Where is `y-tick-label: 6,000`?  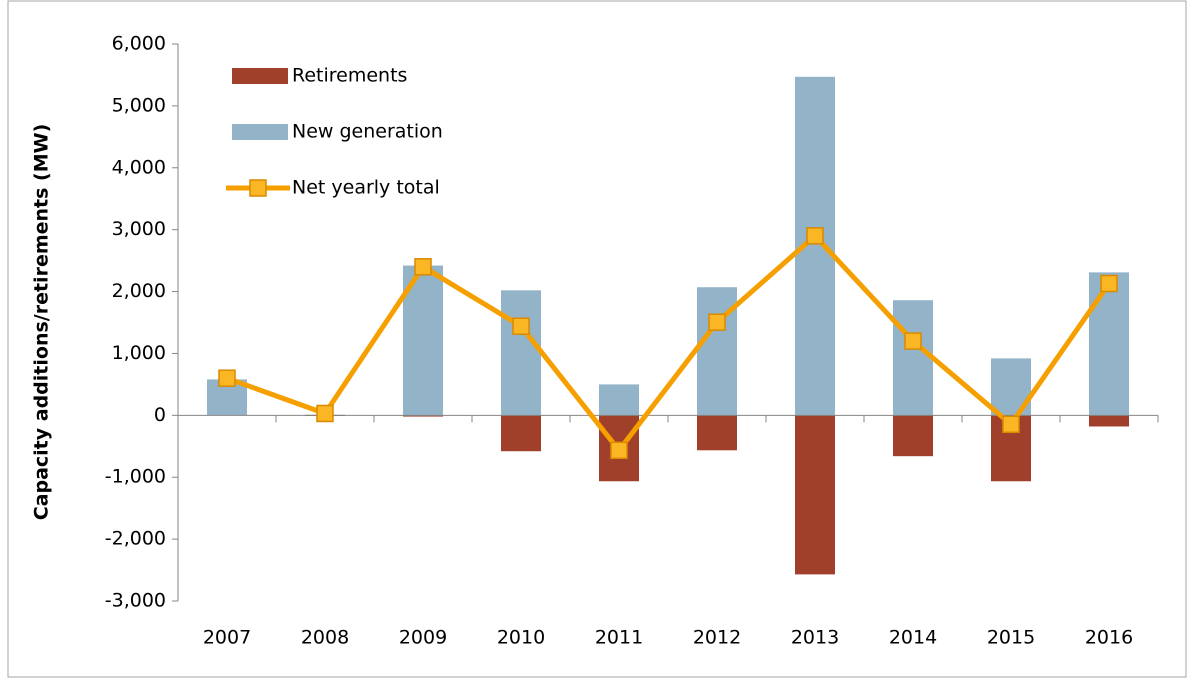 y-tick-label: 6,000 is located at coordinates (139, 44).